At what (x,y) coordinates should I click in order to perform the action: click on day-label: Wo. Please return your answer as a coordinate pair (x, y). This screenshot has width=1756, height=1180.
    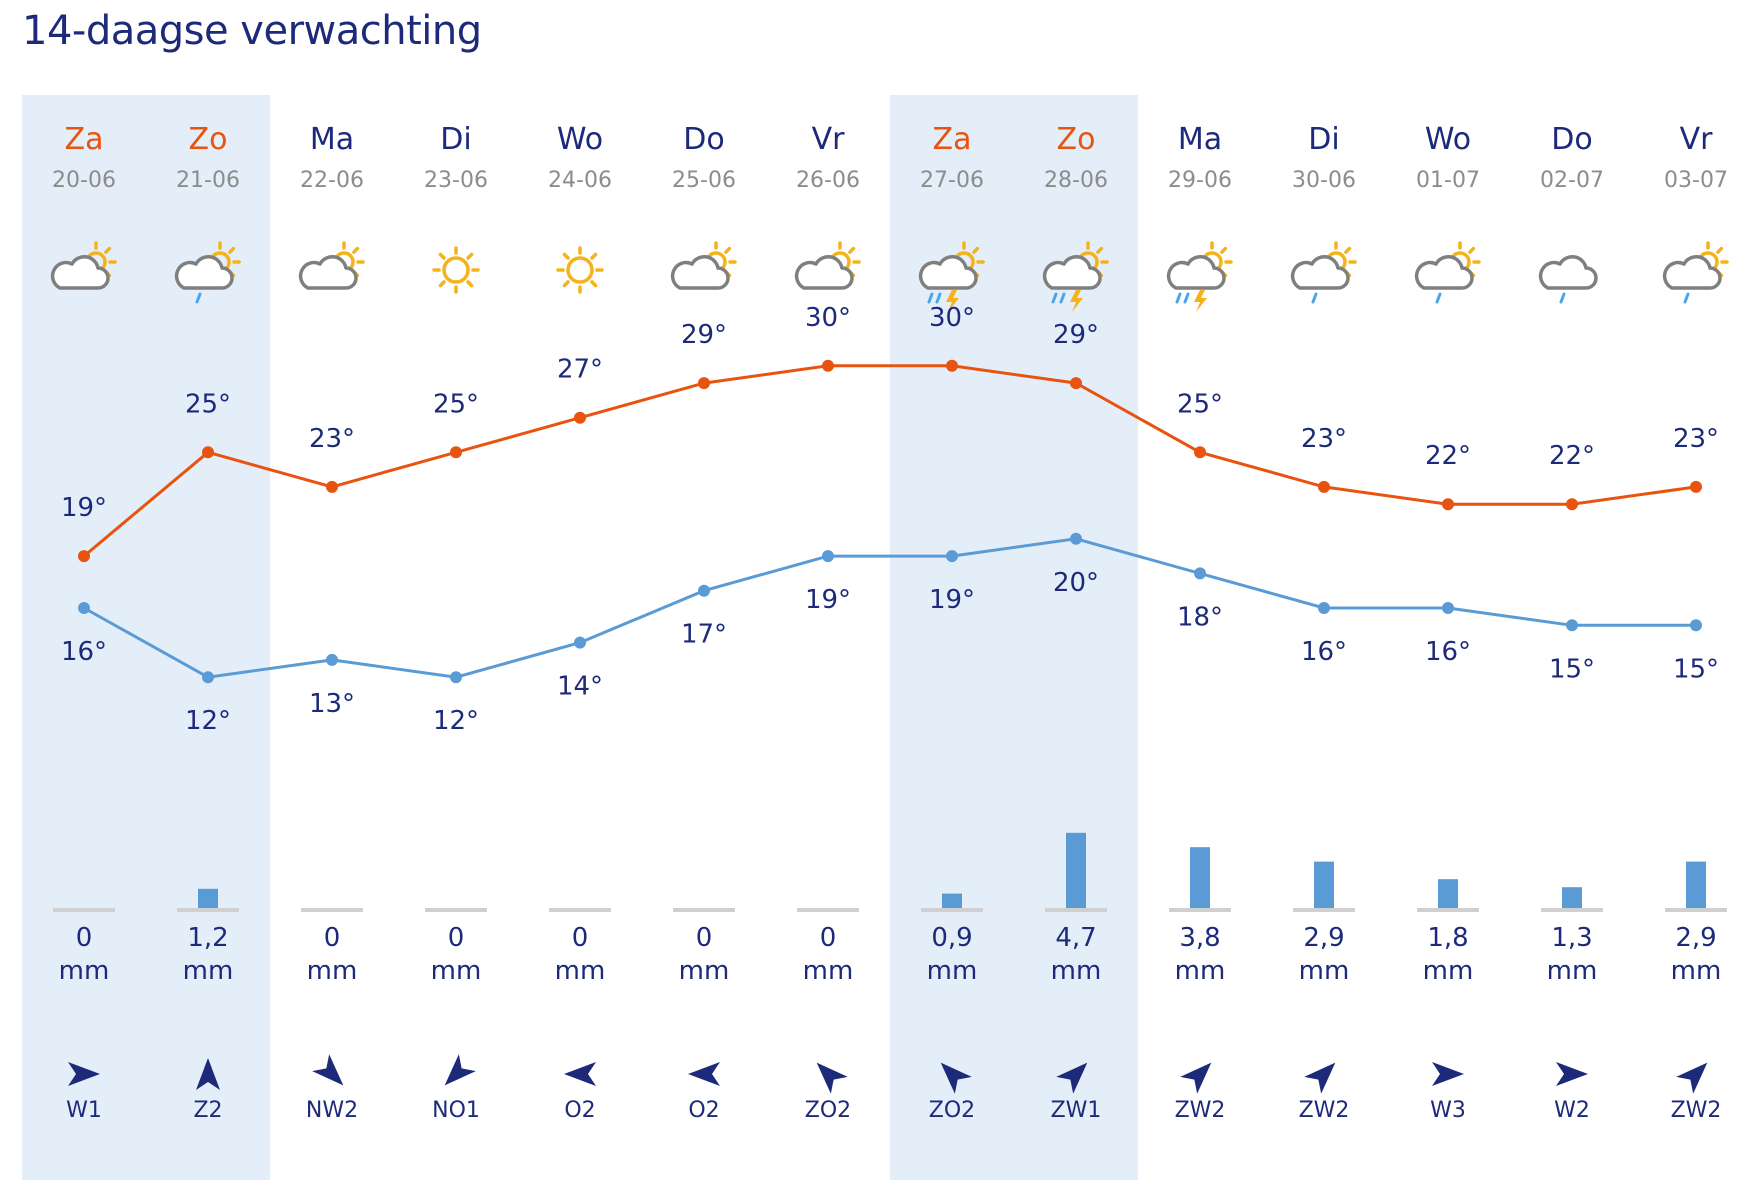
    Looking at the image, I should click on (1448, 139).